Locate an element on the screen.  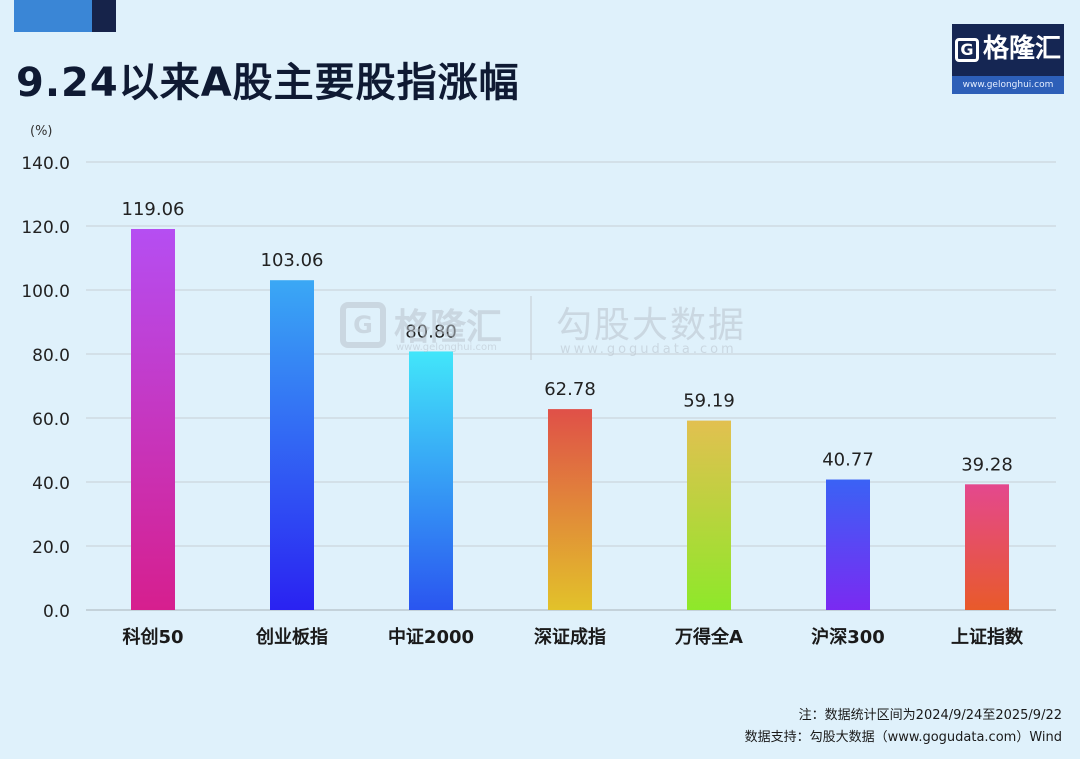
x-tick-label-0: 科创50 is located at coordinates (152, 637).